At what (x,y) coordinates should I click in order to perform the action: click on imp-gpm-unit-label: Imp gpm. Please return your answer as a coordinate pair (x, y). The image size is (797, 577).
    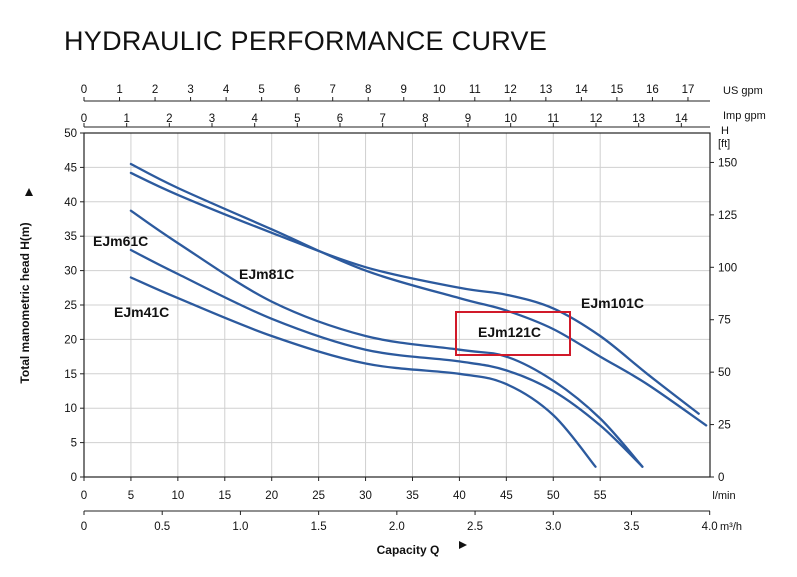
    Looking at the image, I should click on (744, 116).